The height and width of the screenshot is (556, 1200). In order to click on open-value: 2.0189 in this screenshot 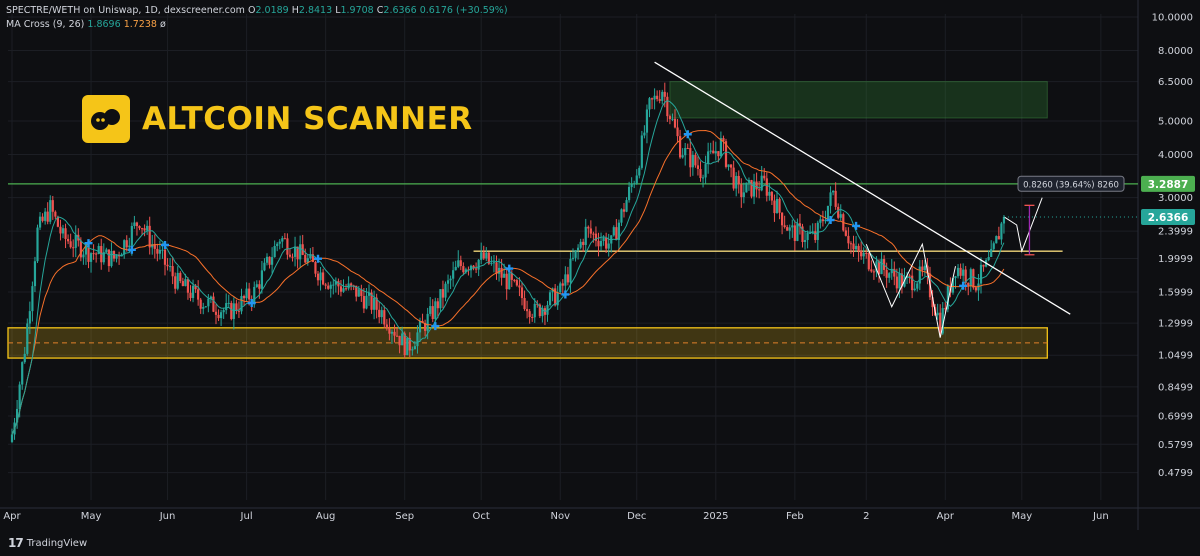, I will do `click(272, 10)`.